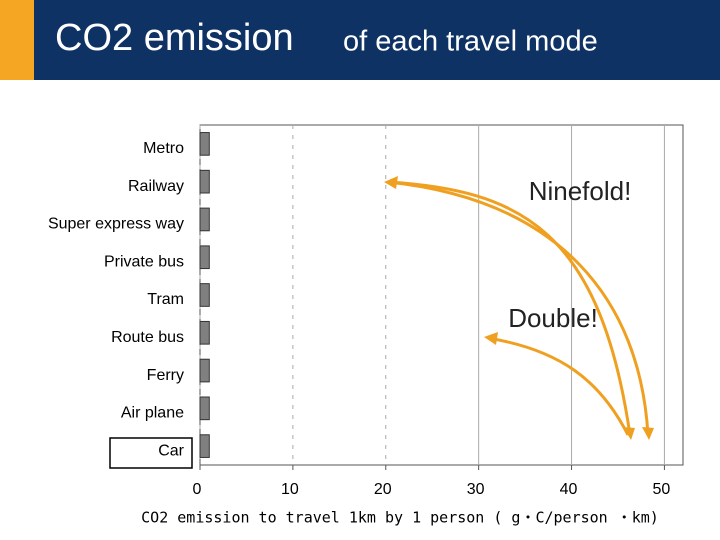  I want to click on x-tick-label: 10, so click(290, 489).